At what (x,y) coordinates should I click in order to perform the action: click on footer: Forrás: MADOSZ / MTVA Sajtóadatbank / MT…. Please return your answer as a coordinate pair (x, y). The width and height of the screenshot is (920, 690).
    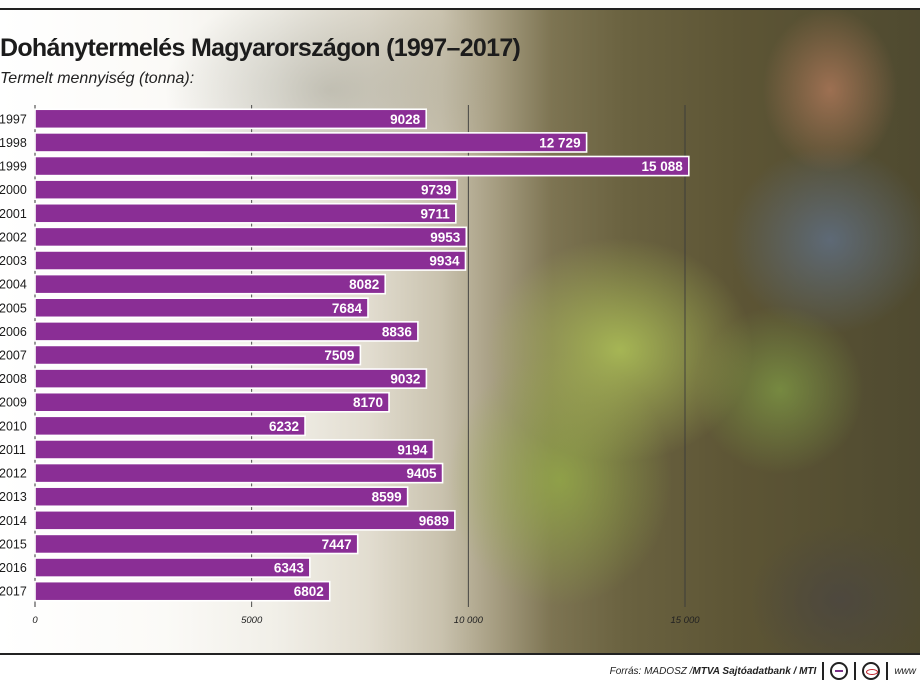
    Looking at the image, I should click on (763, 671).